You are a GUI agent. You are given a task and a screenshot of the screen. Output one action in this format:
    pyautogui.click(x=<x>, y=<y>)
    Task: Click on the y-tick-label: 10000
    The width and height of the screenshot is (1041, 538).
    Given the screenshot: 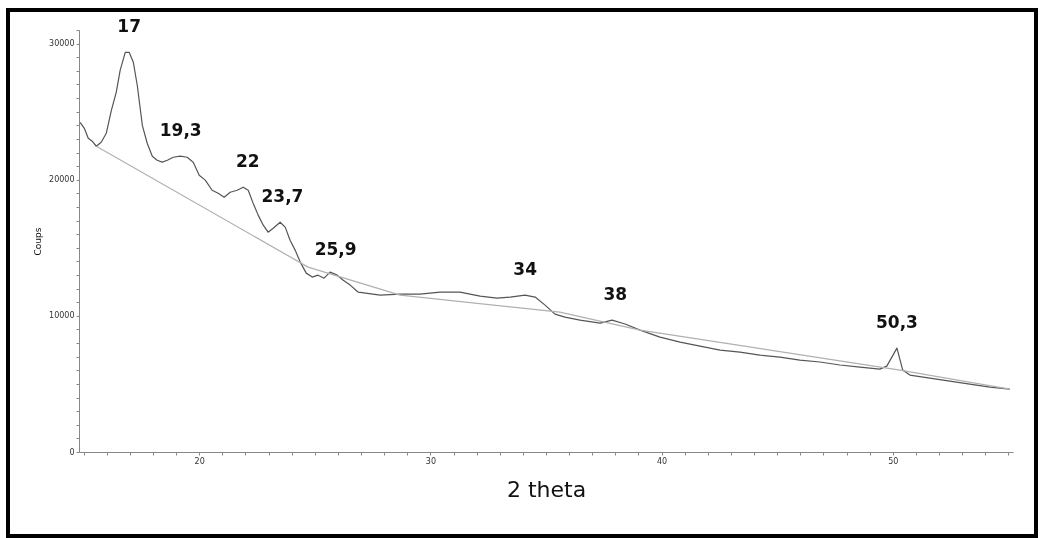 What is the action you would take?
    pyautogui.click(x=62, y=316)
    